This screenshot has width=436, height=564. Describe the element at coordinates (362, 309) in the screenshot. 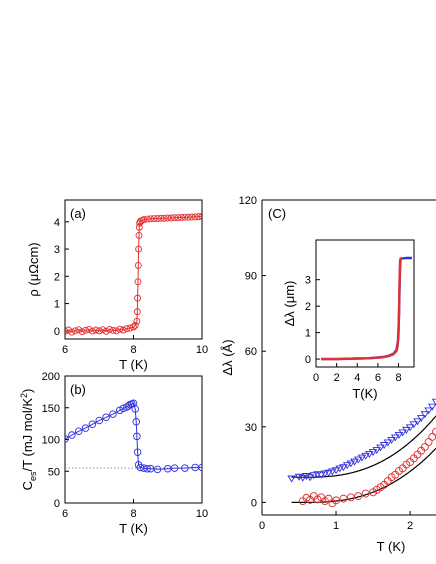

I see `series-line` at that location.